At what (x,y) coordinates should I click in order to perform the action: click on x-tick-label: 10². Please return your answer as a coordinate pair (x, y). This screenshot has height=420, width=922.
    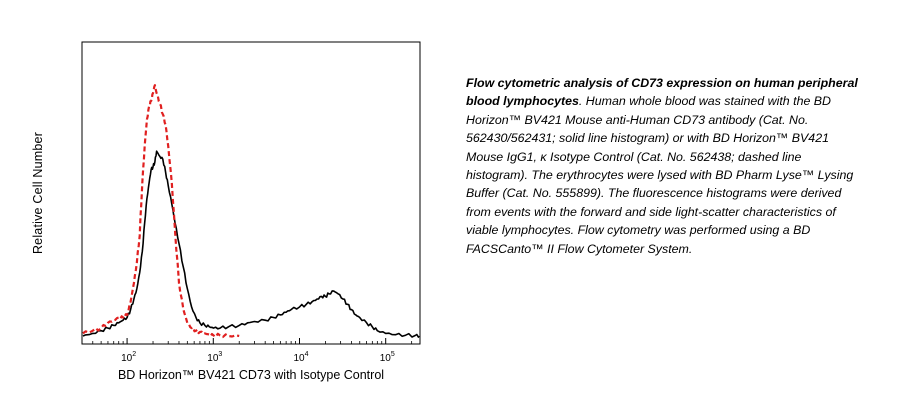
    Looking at the image, I should click on (128, 357).